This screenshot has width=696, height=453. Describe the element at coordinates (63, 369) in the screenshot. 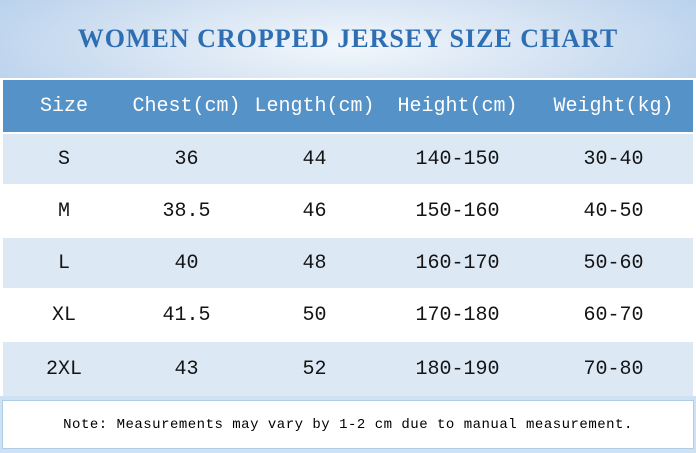

I see `table-cell: 2XL` at that location.